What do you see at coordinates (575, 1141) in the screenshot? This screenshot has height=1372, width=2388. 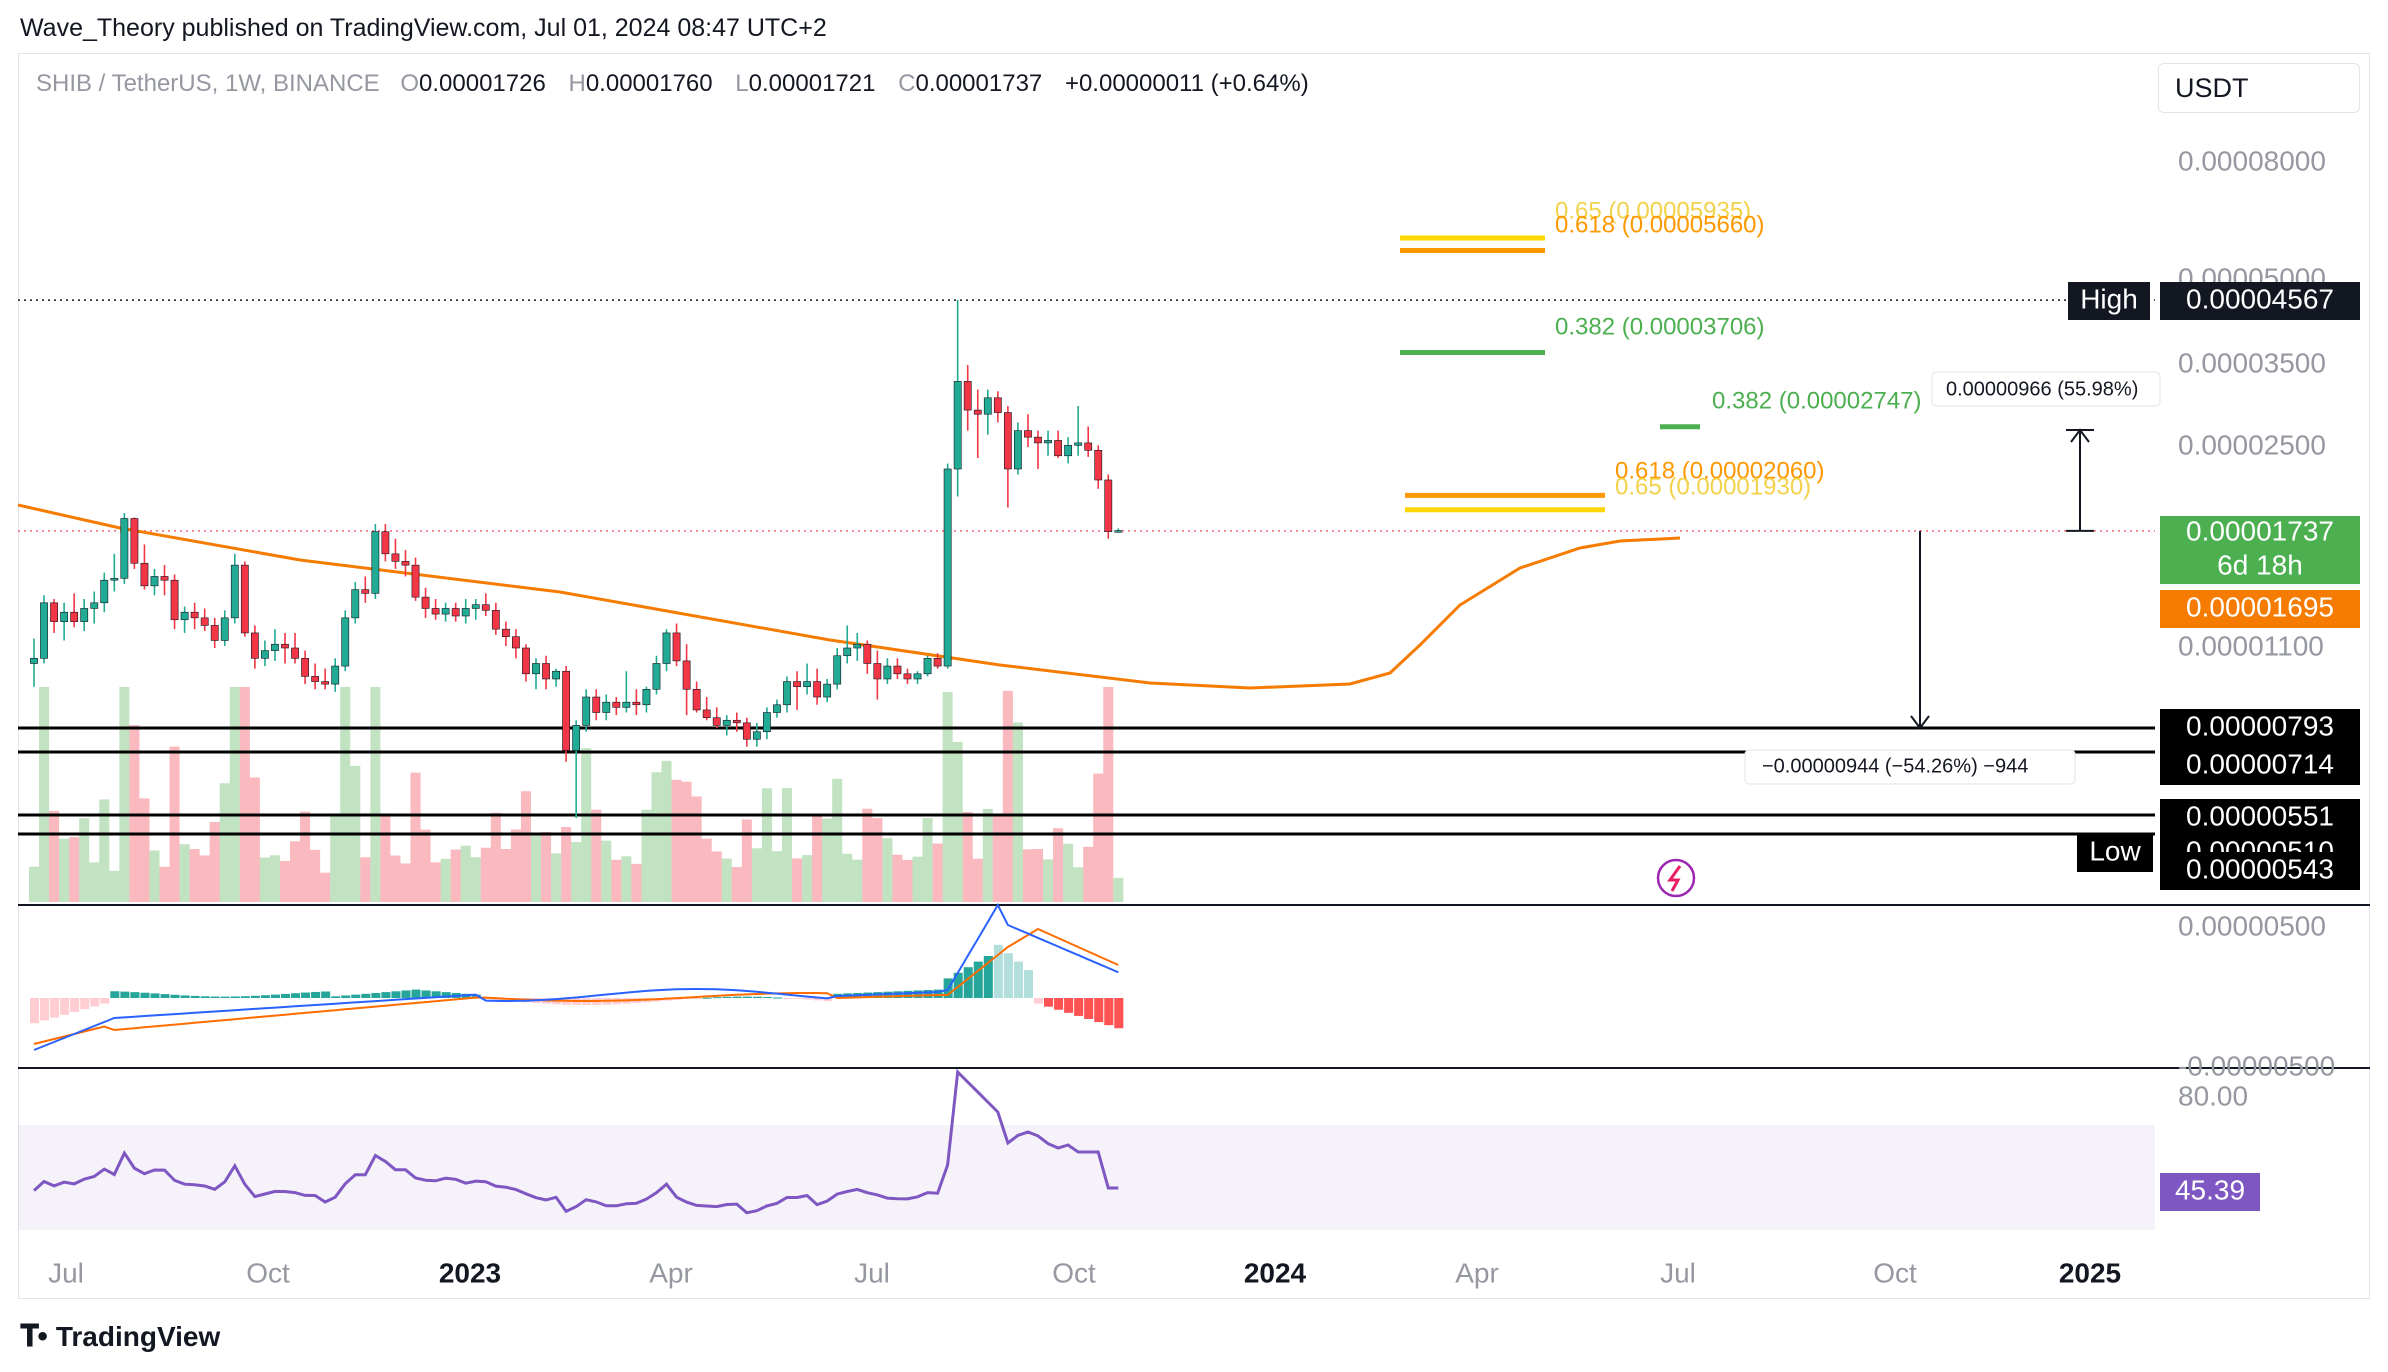 I see `rsi-line` at bounding box center [575, 1141].